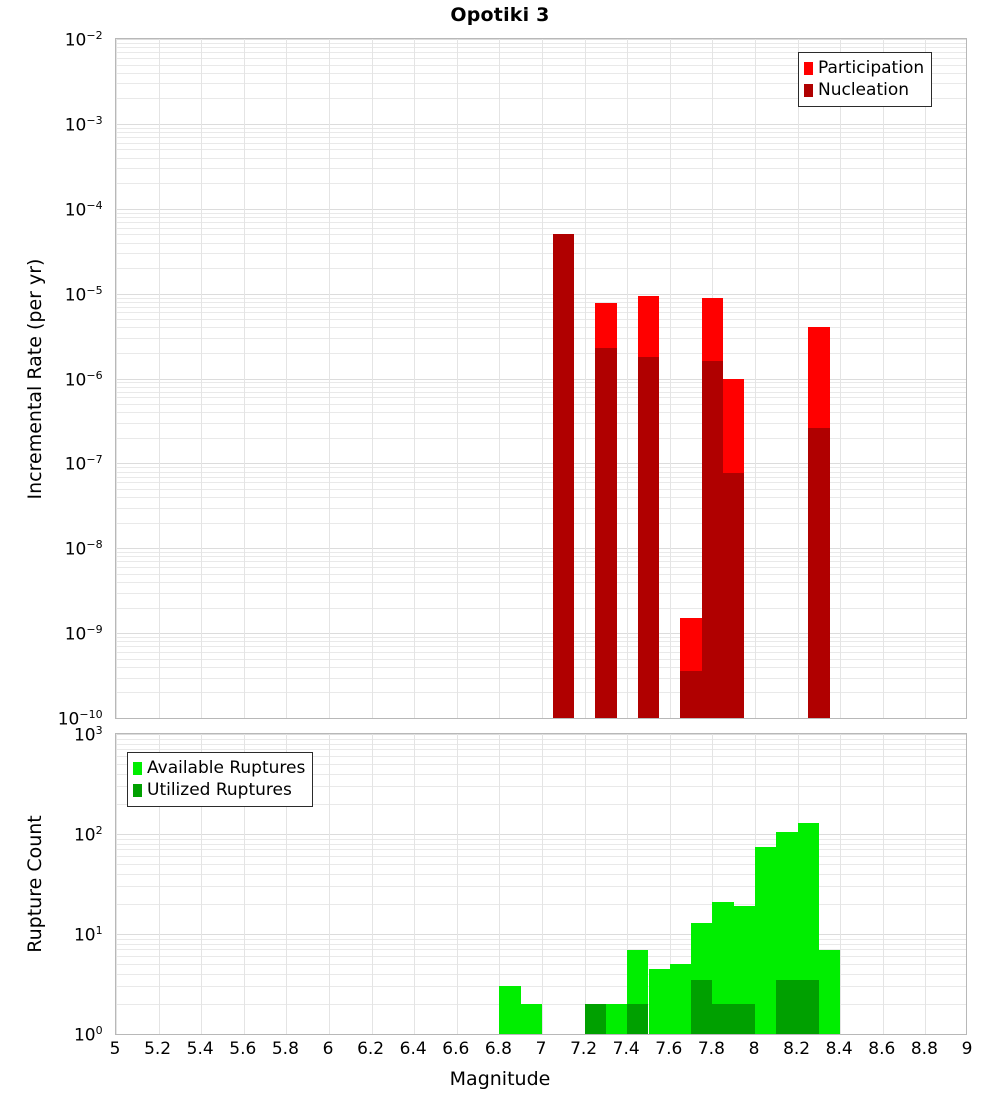 The height and width of the screenshot is (1100, 1000). I want to click on x-axis-tick-label: 7.2, so click(584, 1049).